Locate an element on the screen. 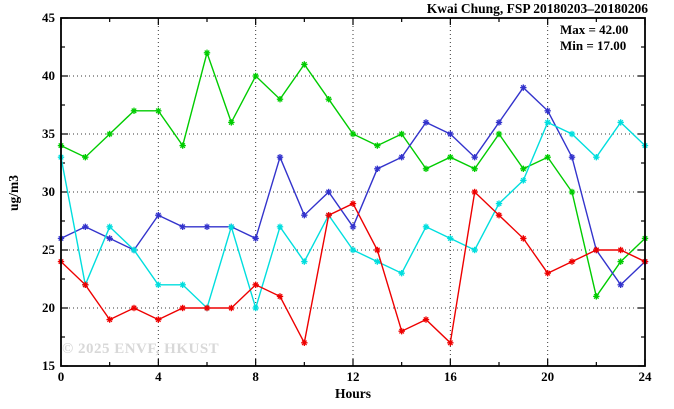 The image size is (674, 409). max-value-label: Max = 42.00 is located at coordinates (594, 29).